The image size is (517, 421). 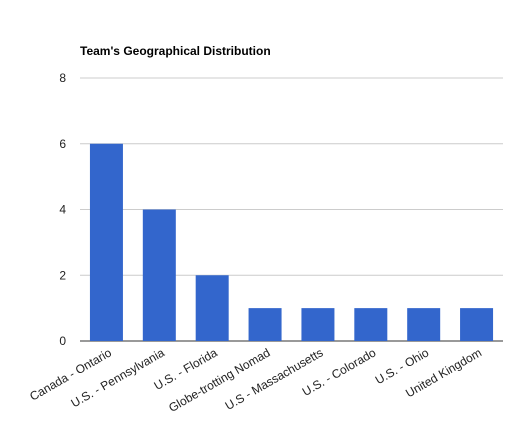 I want to click on y-axis-ticks: 0 2 4 6 8, so click(x=62, y=209).